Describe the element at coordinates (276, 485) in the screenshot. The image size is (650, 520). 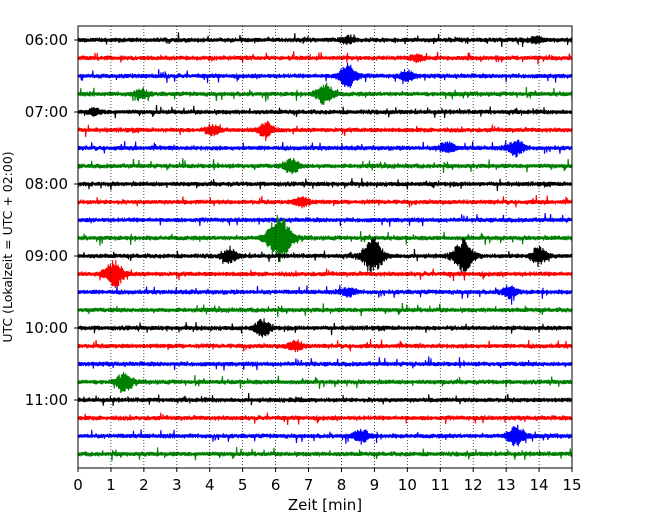
I see `x-tick-label: 6` at that location.